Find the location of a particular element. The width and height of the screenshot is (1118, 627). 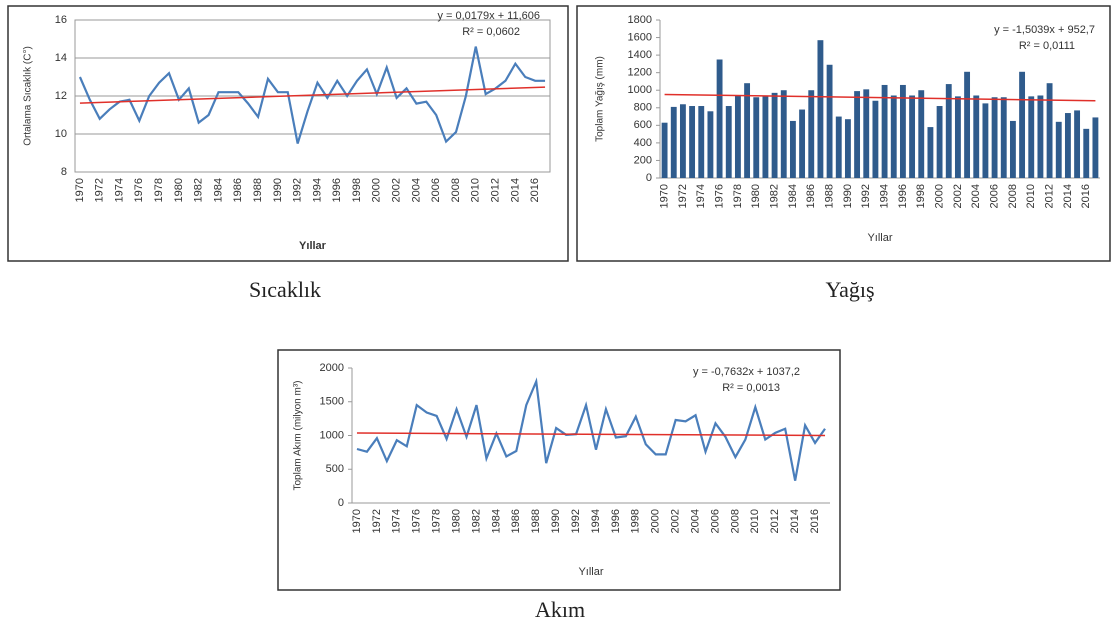

y-tick-label: 1500 is located at coordinates (332, 402).